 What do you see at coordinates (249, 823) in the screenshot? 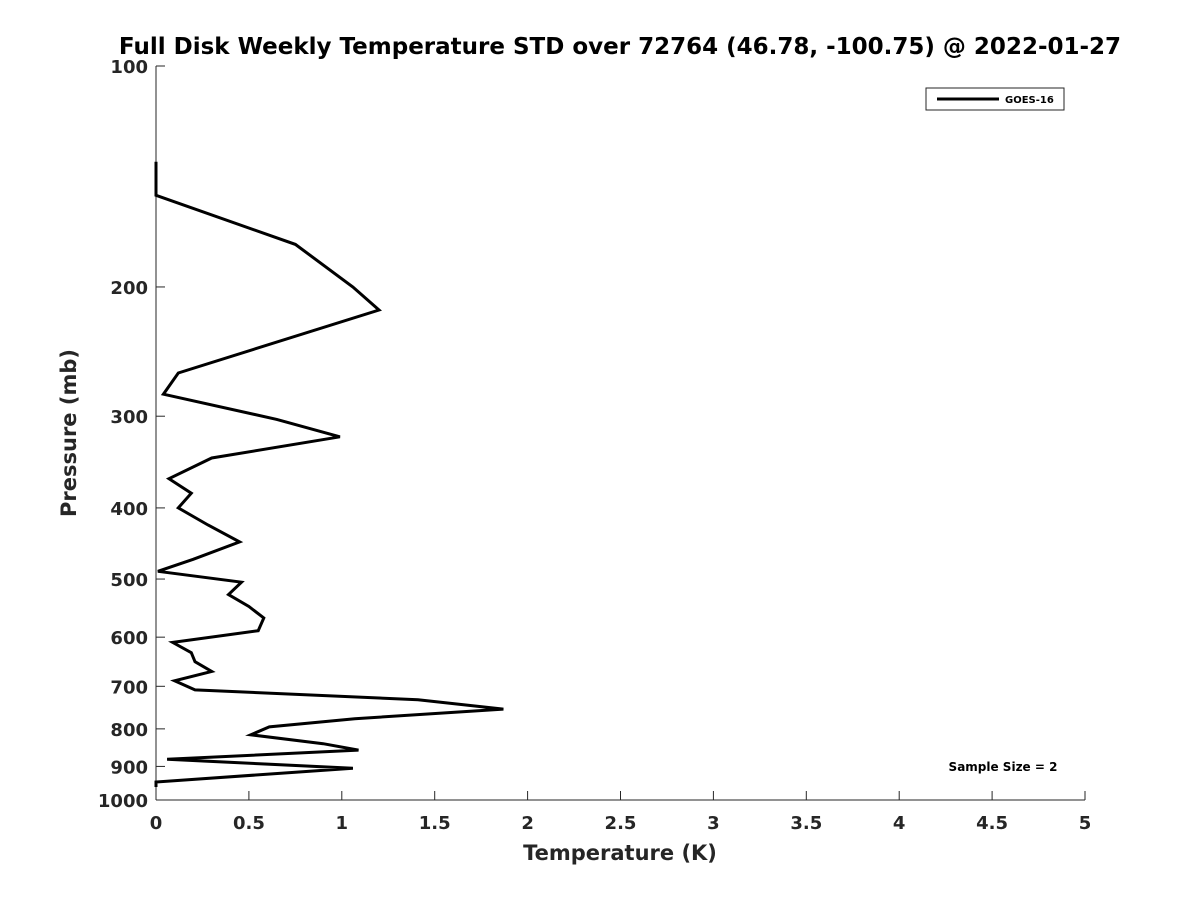
I see `x-tick-label: 0.5` at bounding box center [249, 823].